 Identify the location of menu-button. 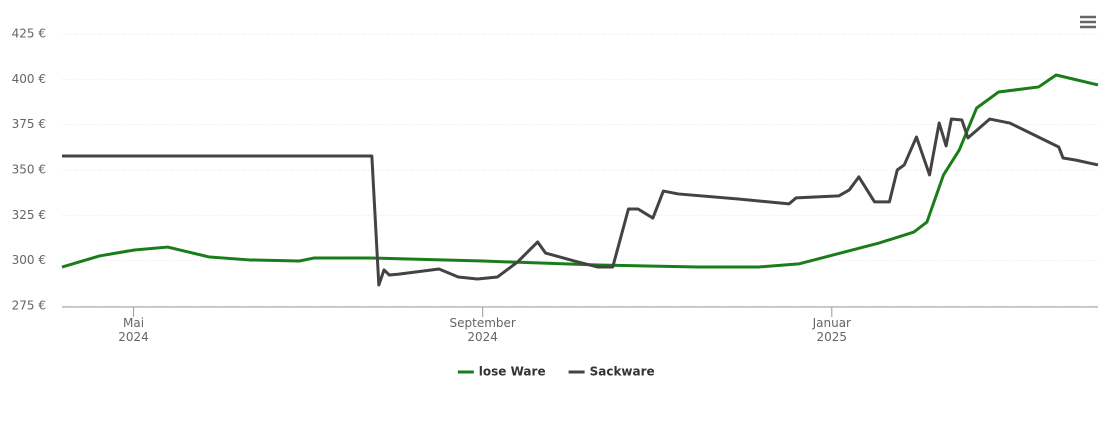
(1088, 23).